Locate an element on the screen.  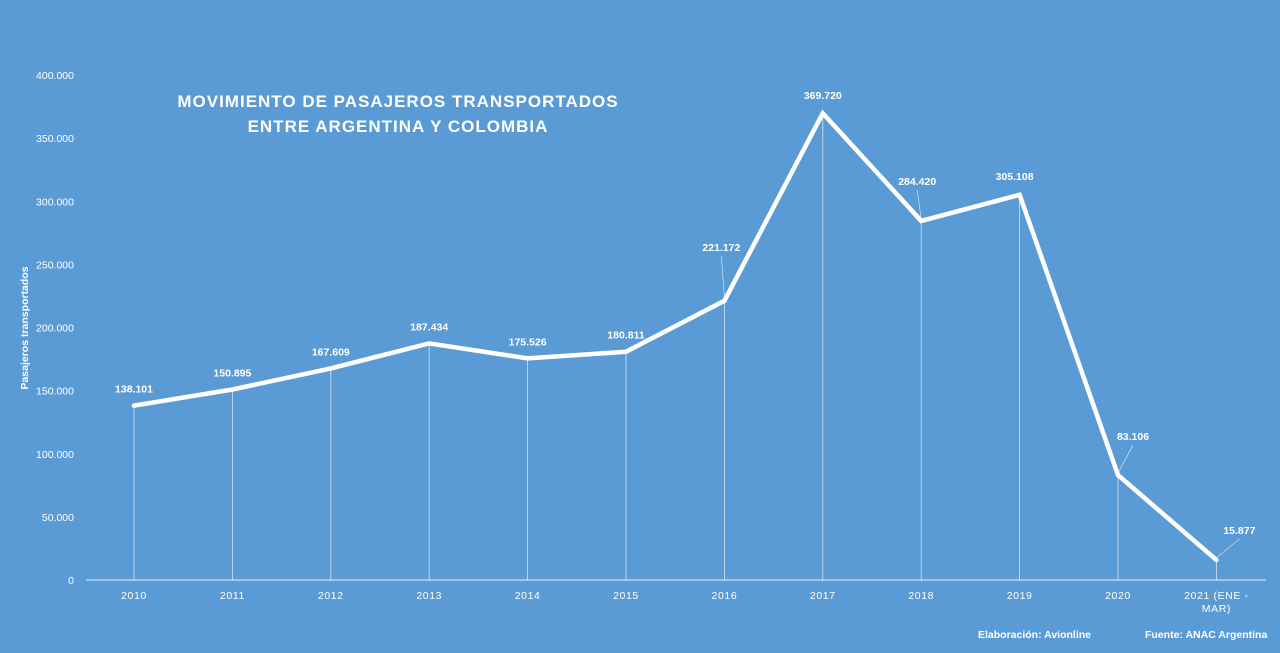
y-tick-label: 350.000 is located at coordinates (55, 139).